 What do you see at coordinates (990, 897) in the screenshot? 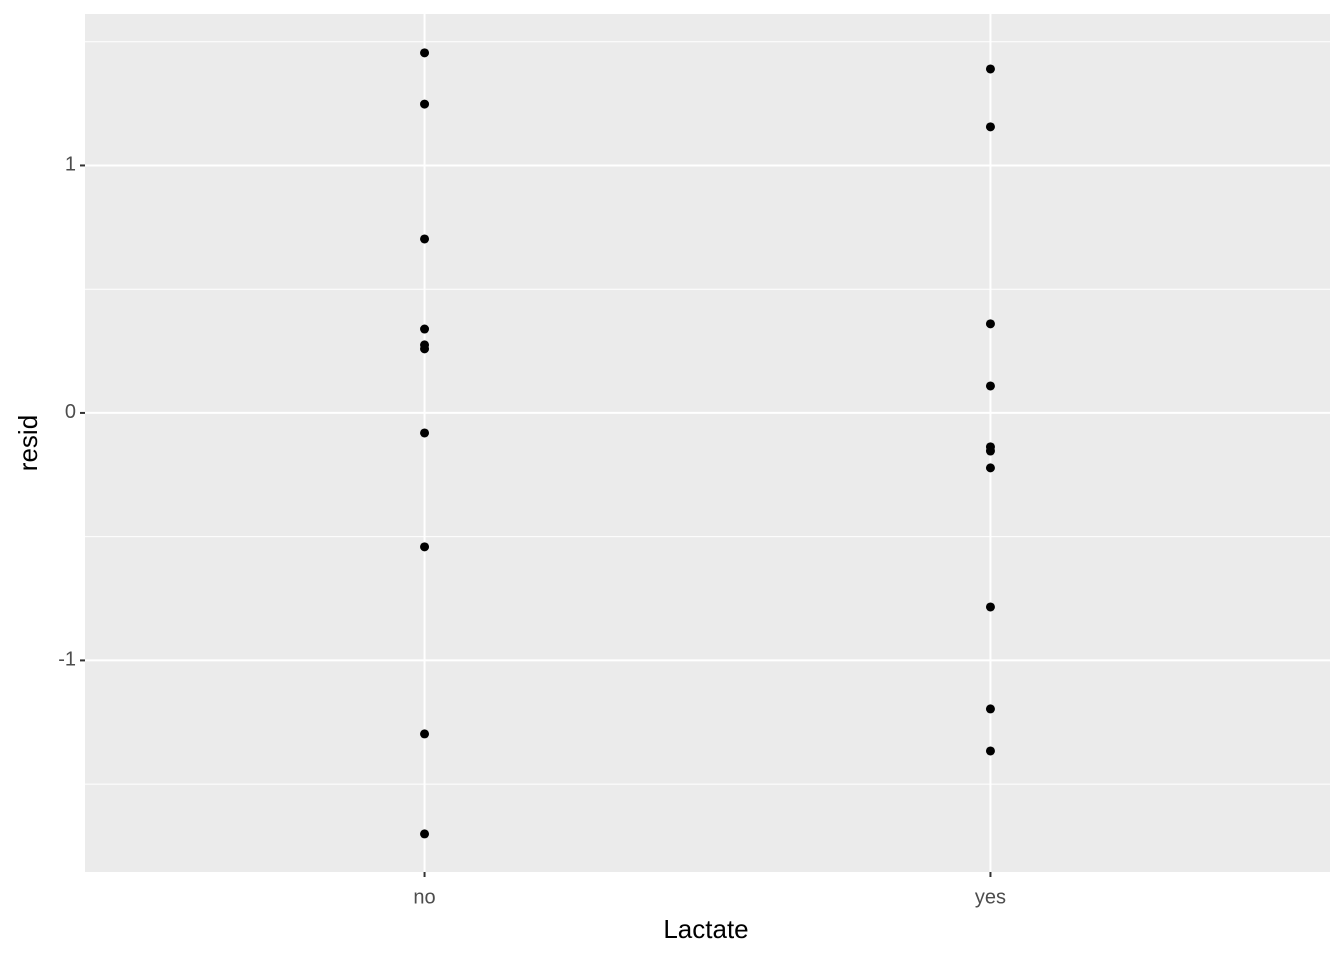
I see `x-tick-label: yes` at bounding box center [990, 897].